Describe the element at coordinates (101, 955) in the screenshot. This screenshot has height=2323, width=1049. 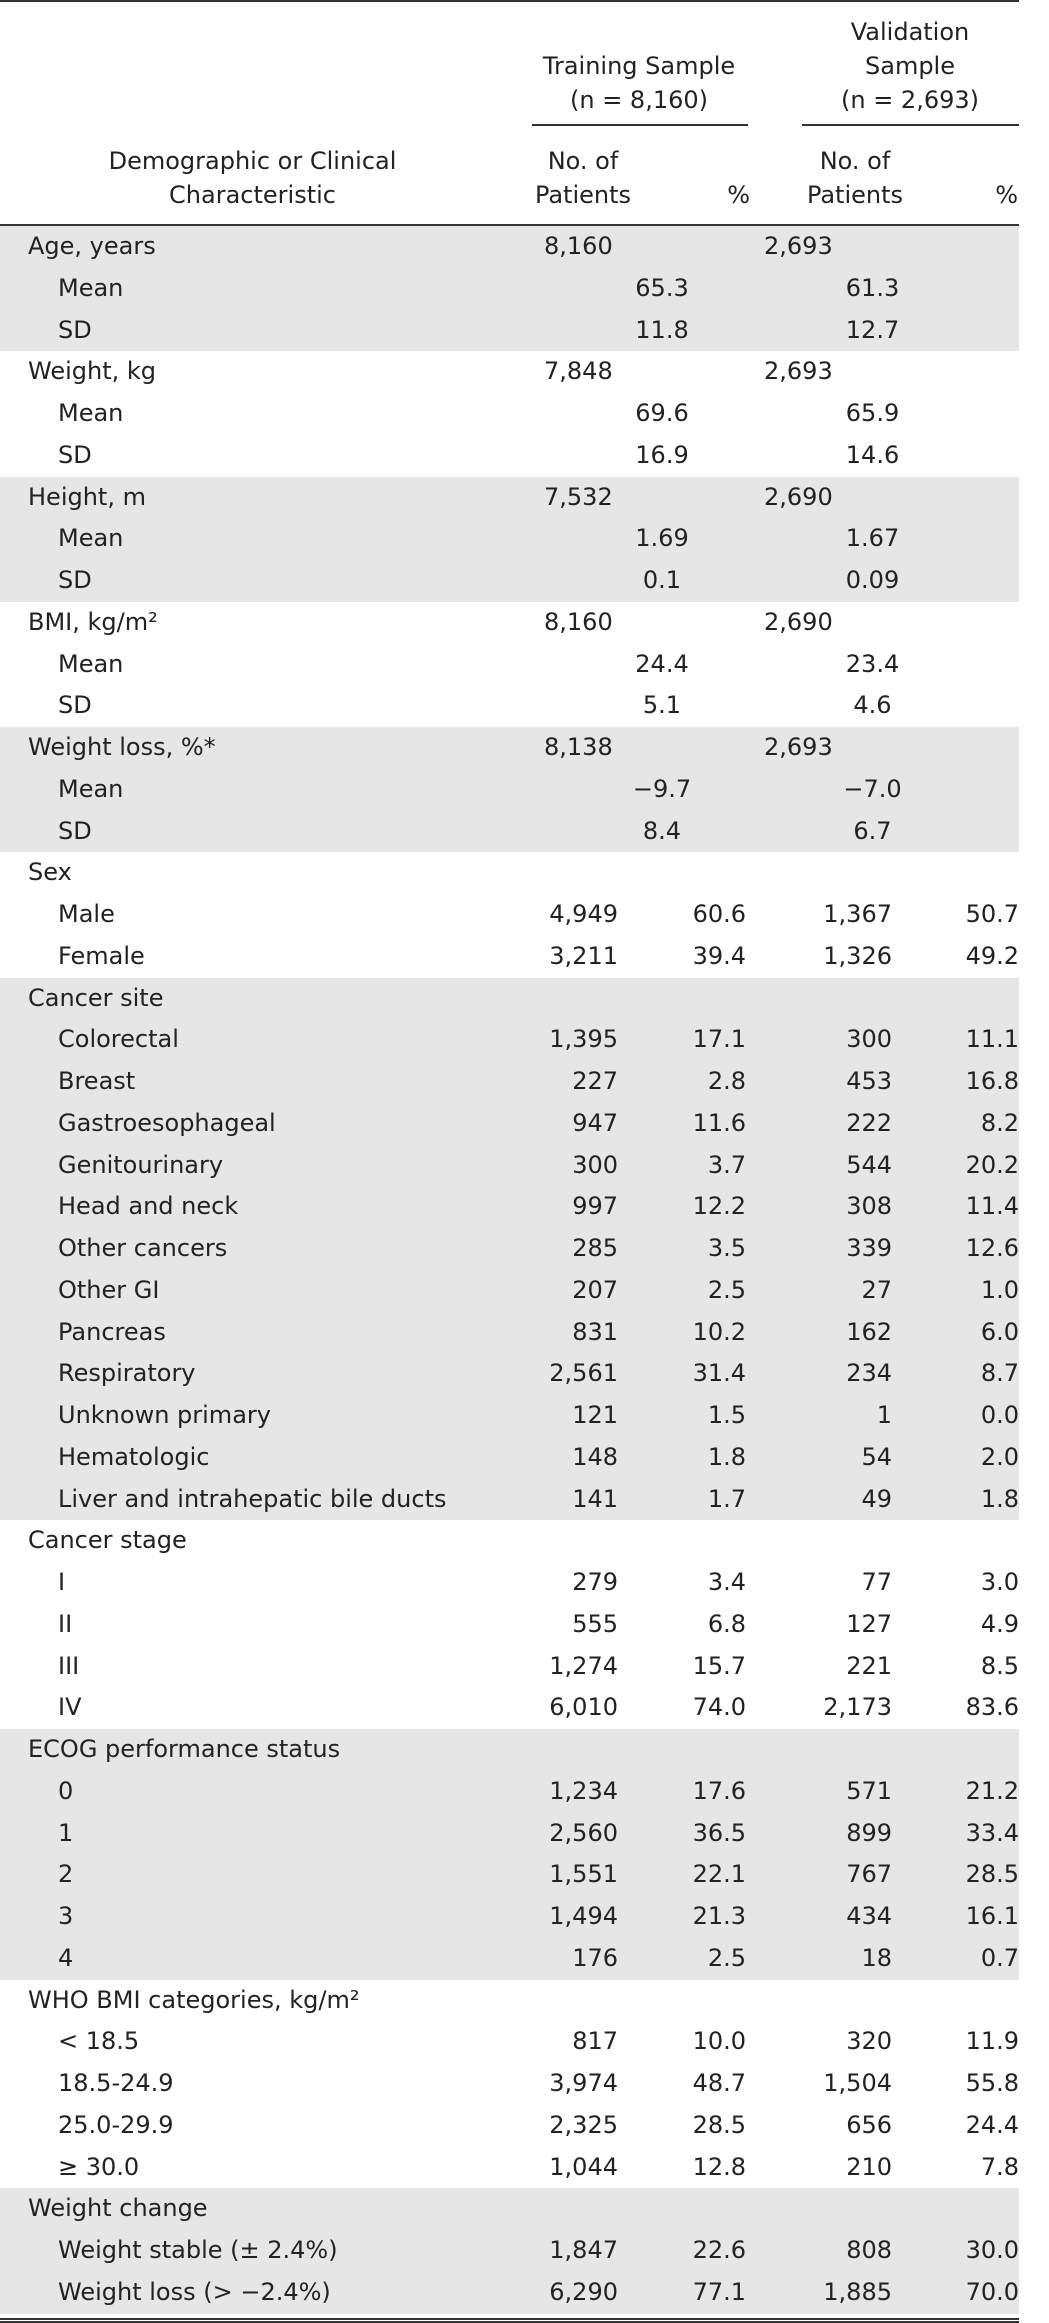
I see `row-label: Female` at that location.